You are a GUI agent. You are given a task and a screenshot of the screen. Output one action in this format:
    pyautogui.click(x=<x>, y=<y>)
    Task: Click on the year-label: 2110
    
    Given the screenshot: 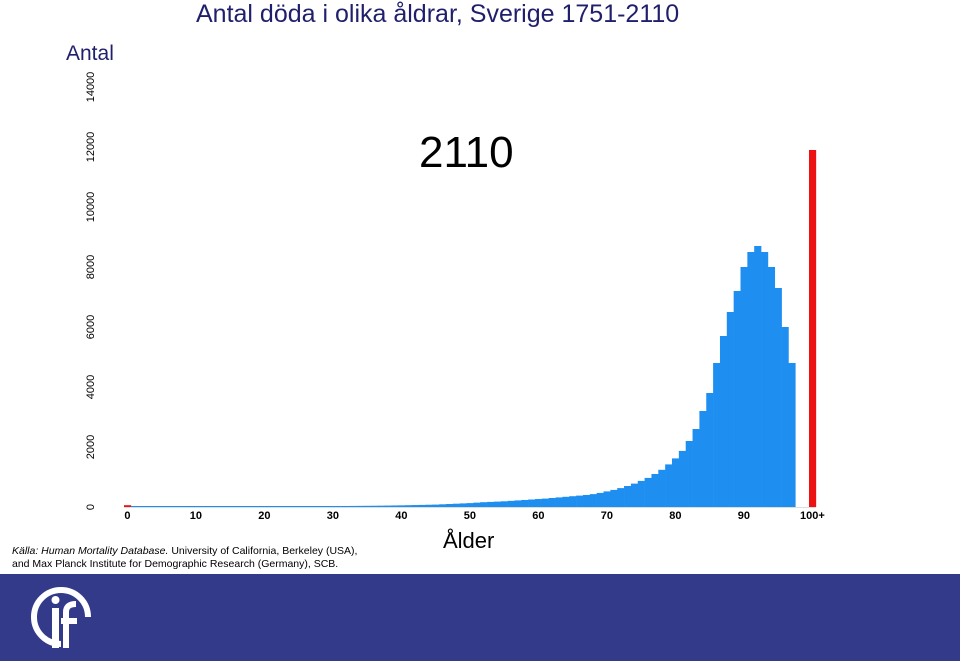 What is the action you would take?
    pyautogui.click(x=466, y=152)
    